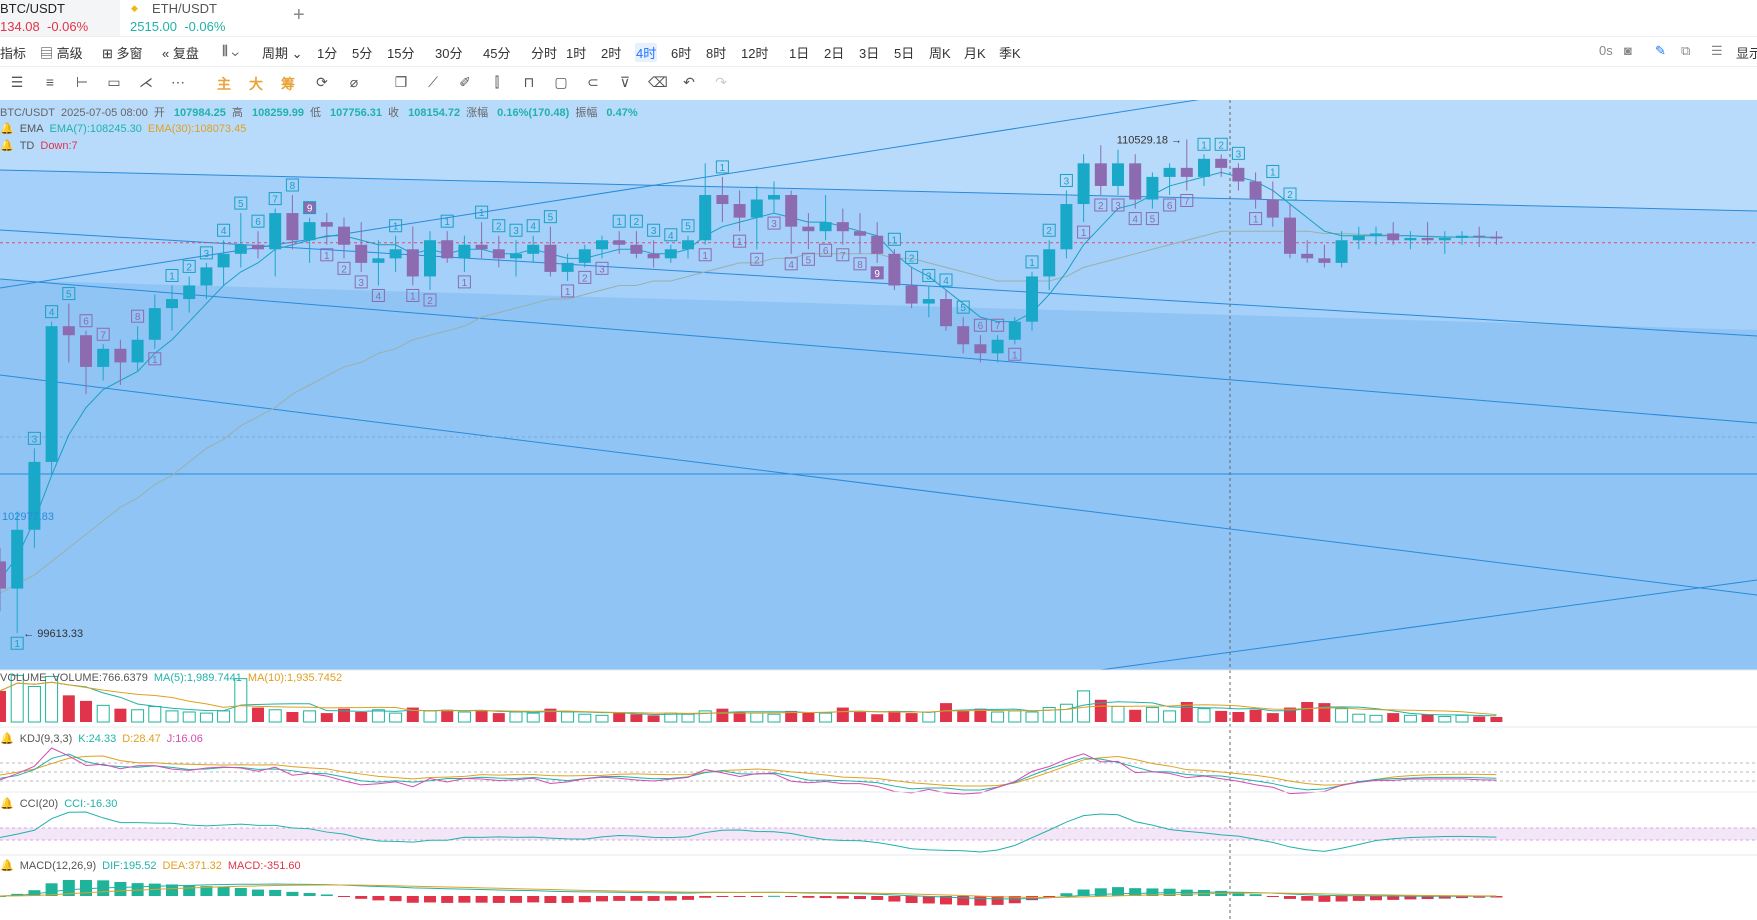  I want to click on tab-change: -0.06%, so click(68, 26).